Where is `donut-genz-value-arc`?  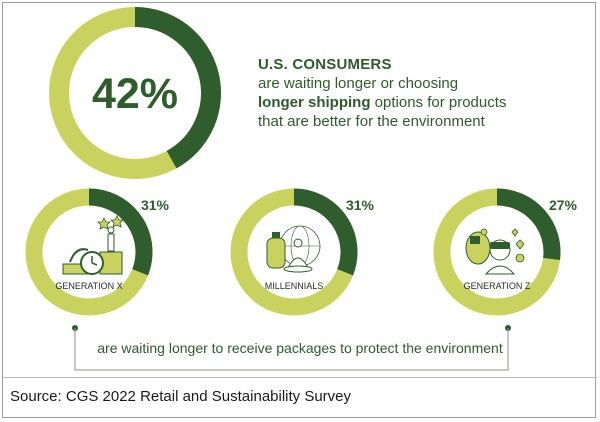 donut-genz-value-arc is located at coordinates (528, 224).